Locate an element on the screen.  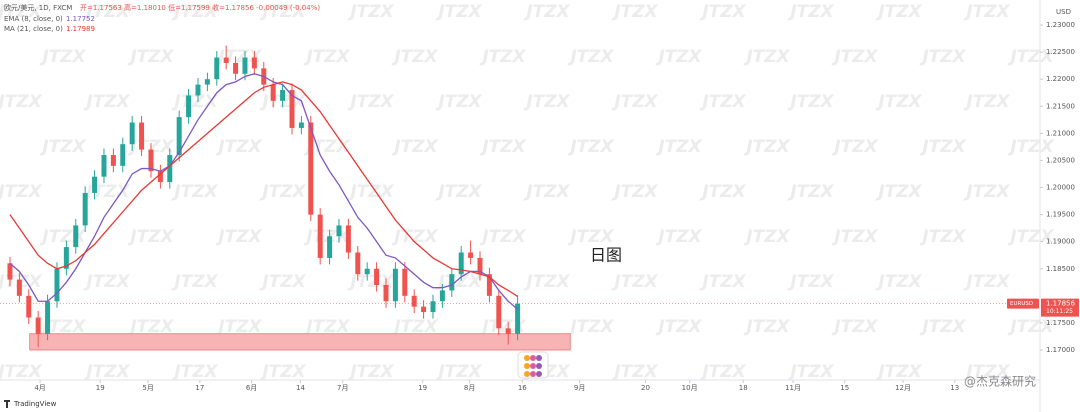
legend-value: 1.17752 is located at coordinates (80, 19).